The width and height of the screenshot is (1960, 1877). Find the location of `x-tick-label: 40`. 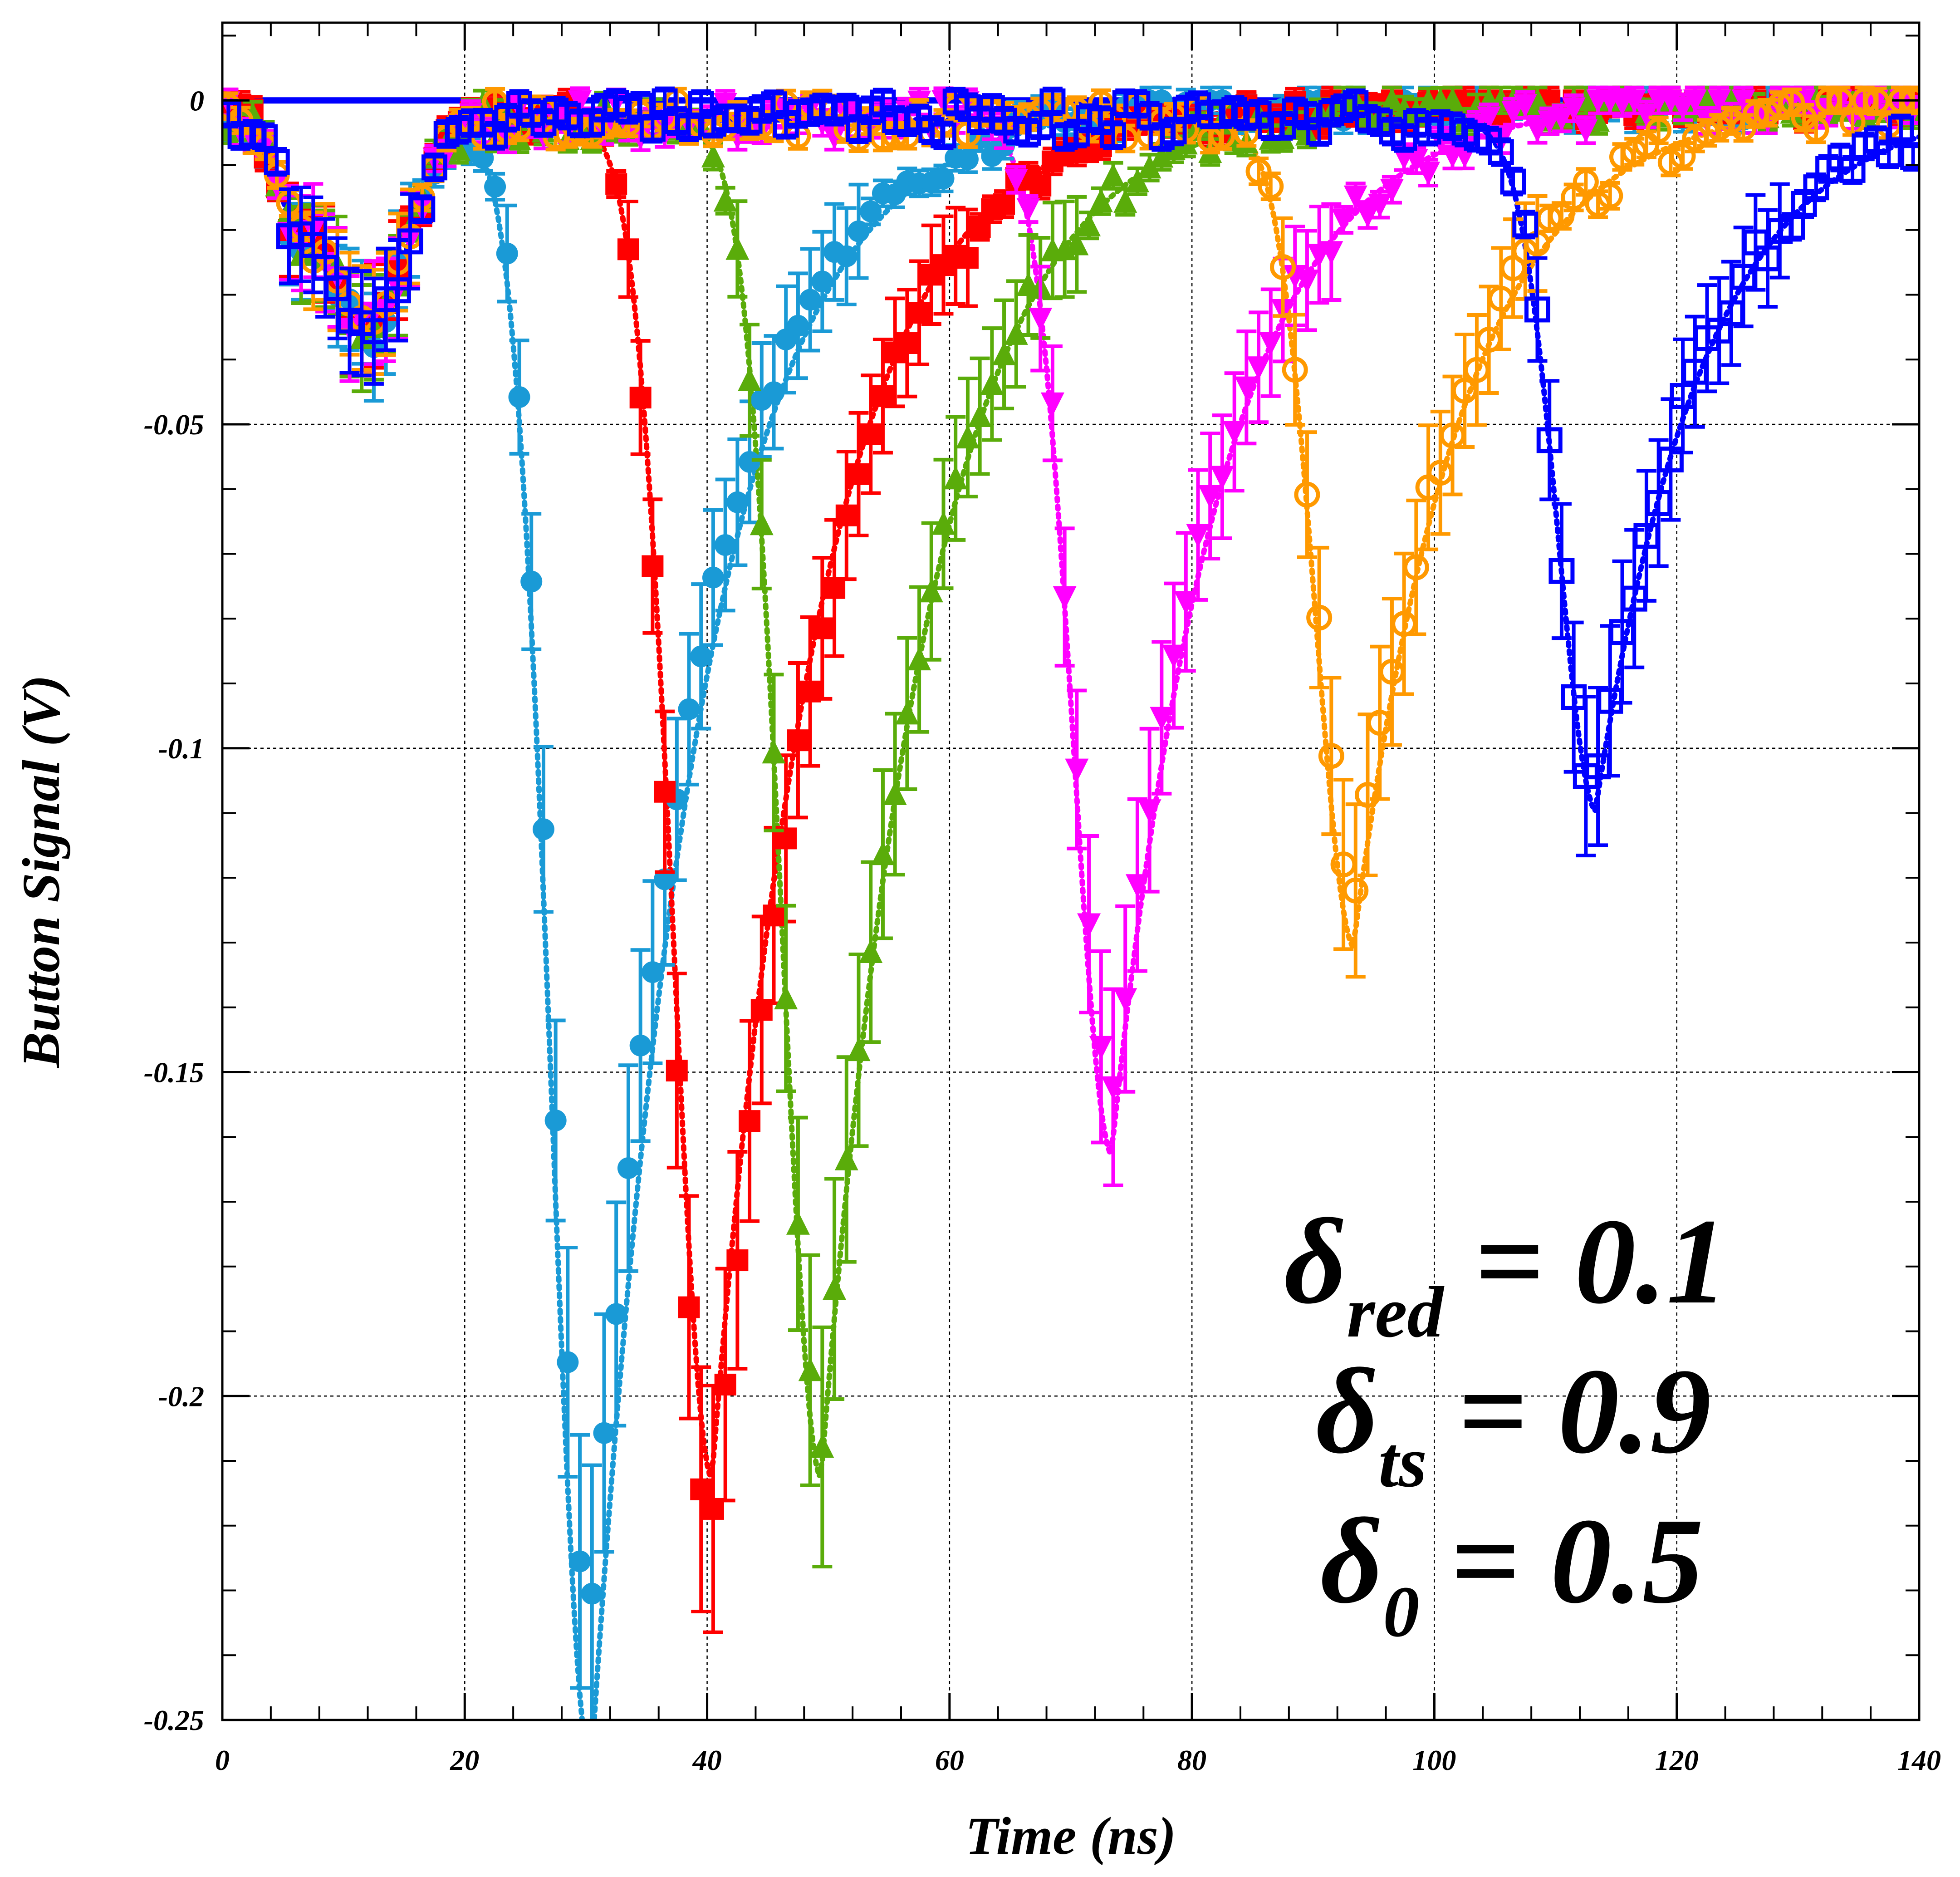

x-tick-label: 40 is located at coordinates (707, 1760).